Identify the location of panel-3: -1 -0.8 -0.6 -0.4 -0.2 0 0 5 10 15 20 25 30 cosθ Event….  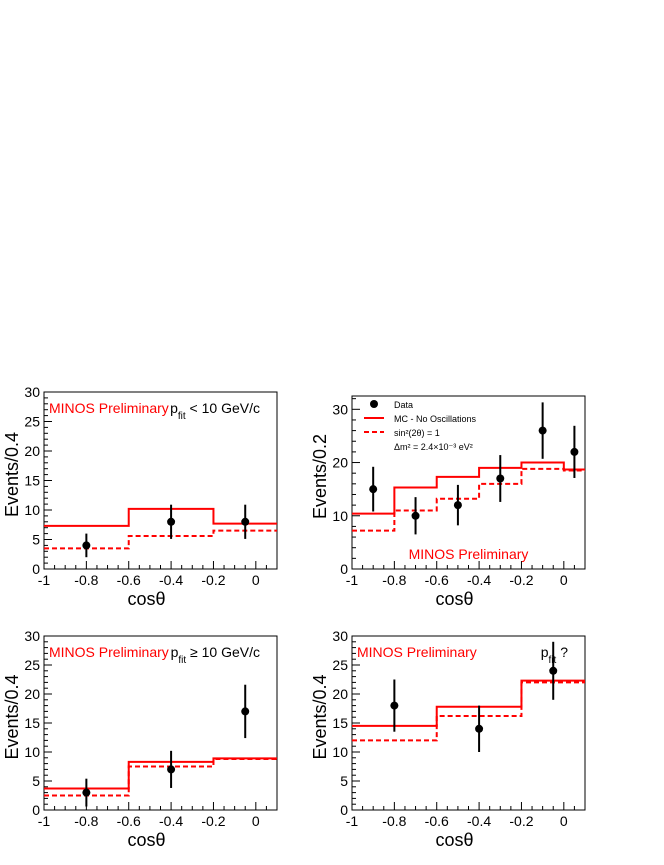
(140, 739).